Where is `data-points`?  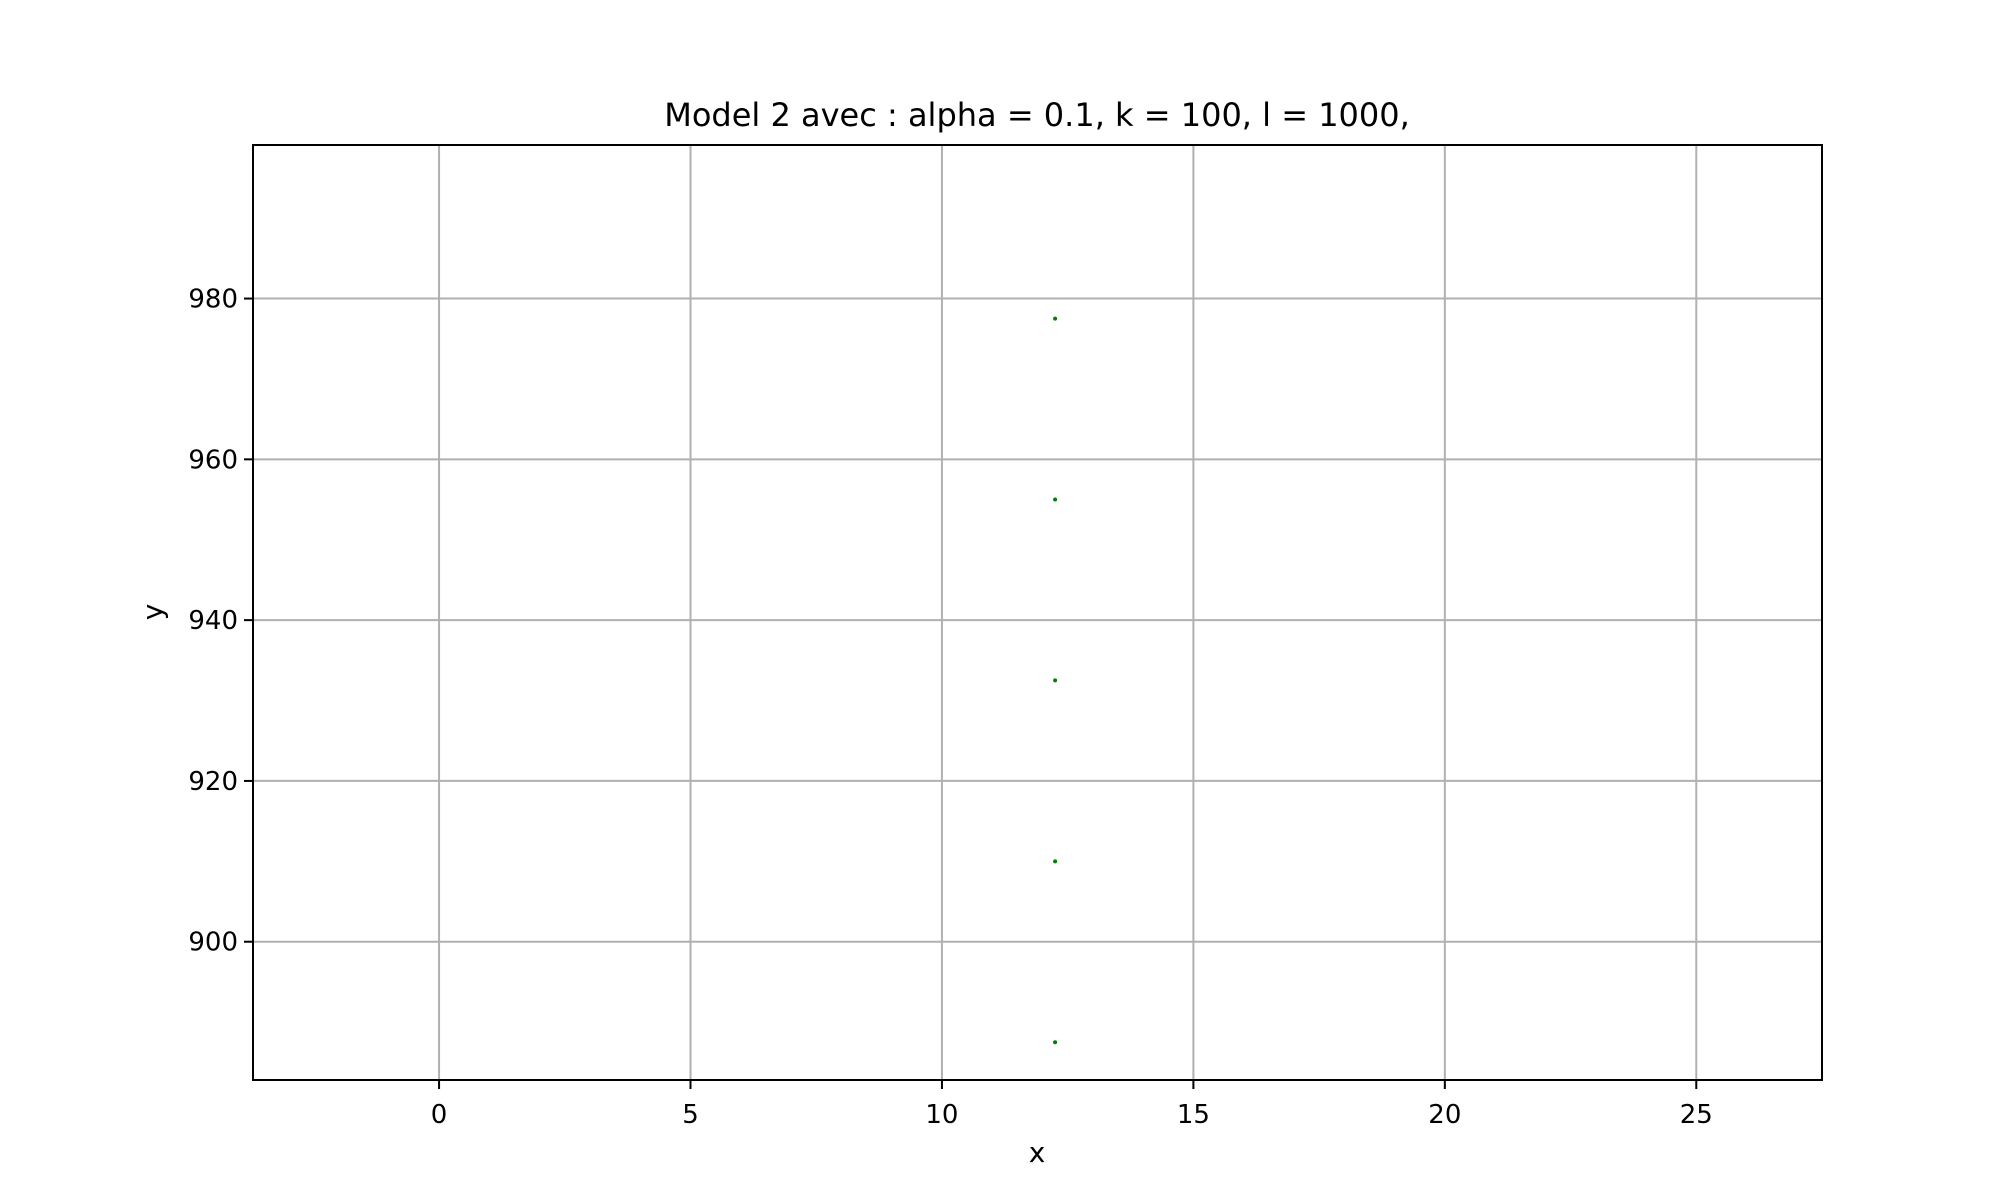 data-points is located at coordinates (1055, 680).